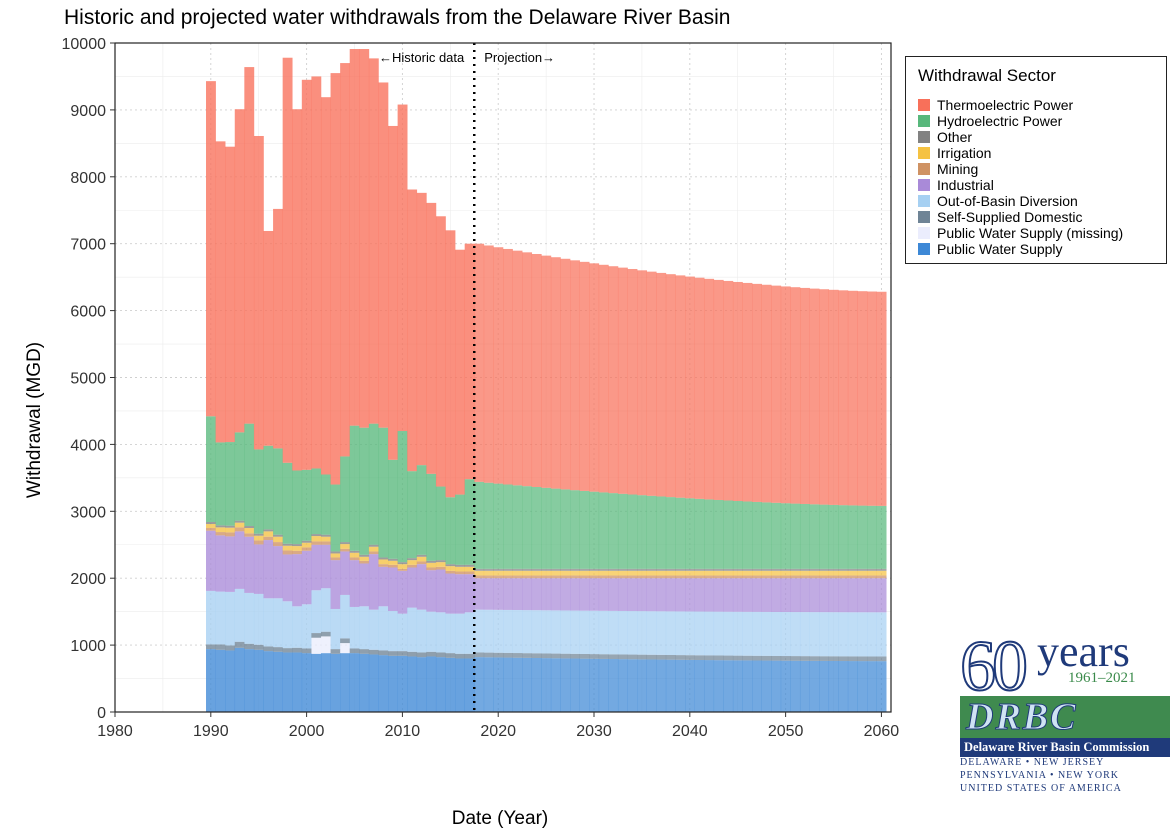 This screenshot has width=1170, height=837. What do you see at coordinates (1000, 121) in the screenshot?
I see `legend-label: Hydroelectric Power` at bounding box center [1000, 121].